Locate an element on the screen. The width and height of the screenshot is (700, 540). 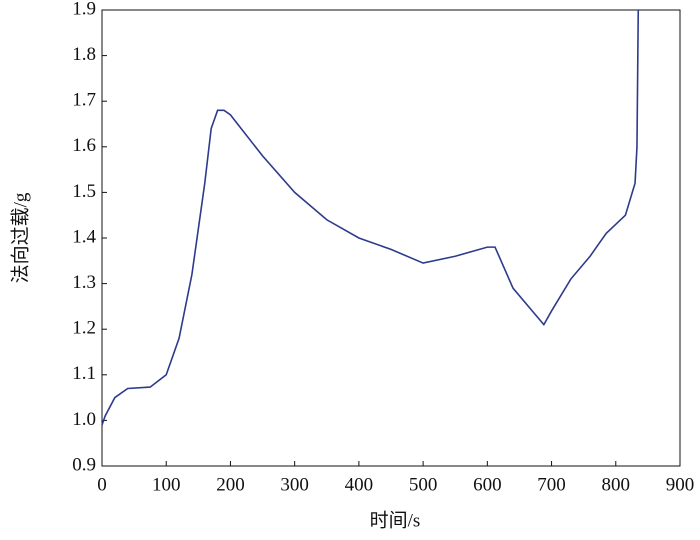
y-tick-label: 1.6 is located at coordinates (84, 145).